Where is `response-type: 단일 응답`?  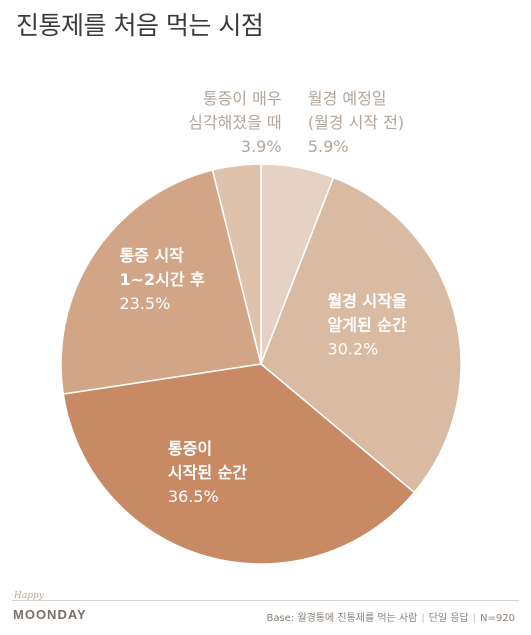
response-type: 단일 응답 is located at coordinates (448, 618).